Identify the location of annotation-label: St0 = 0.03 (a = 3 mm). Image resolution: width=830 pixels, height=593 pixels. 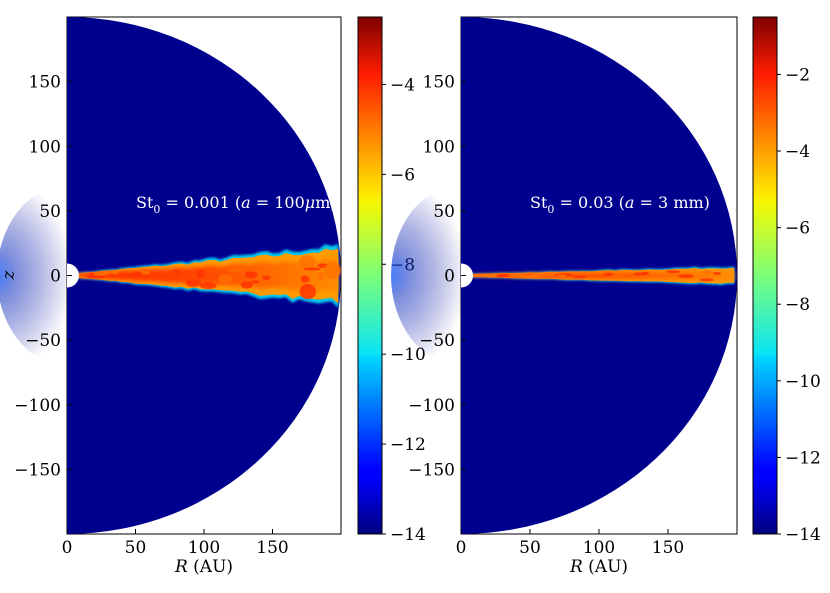
(620, 204).